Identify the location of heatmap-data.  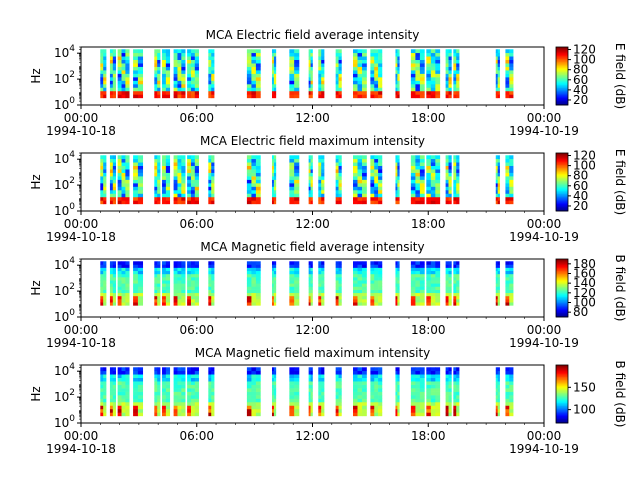
(307, 74).